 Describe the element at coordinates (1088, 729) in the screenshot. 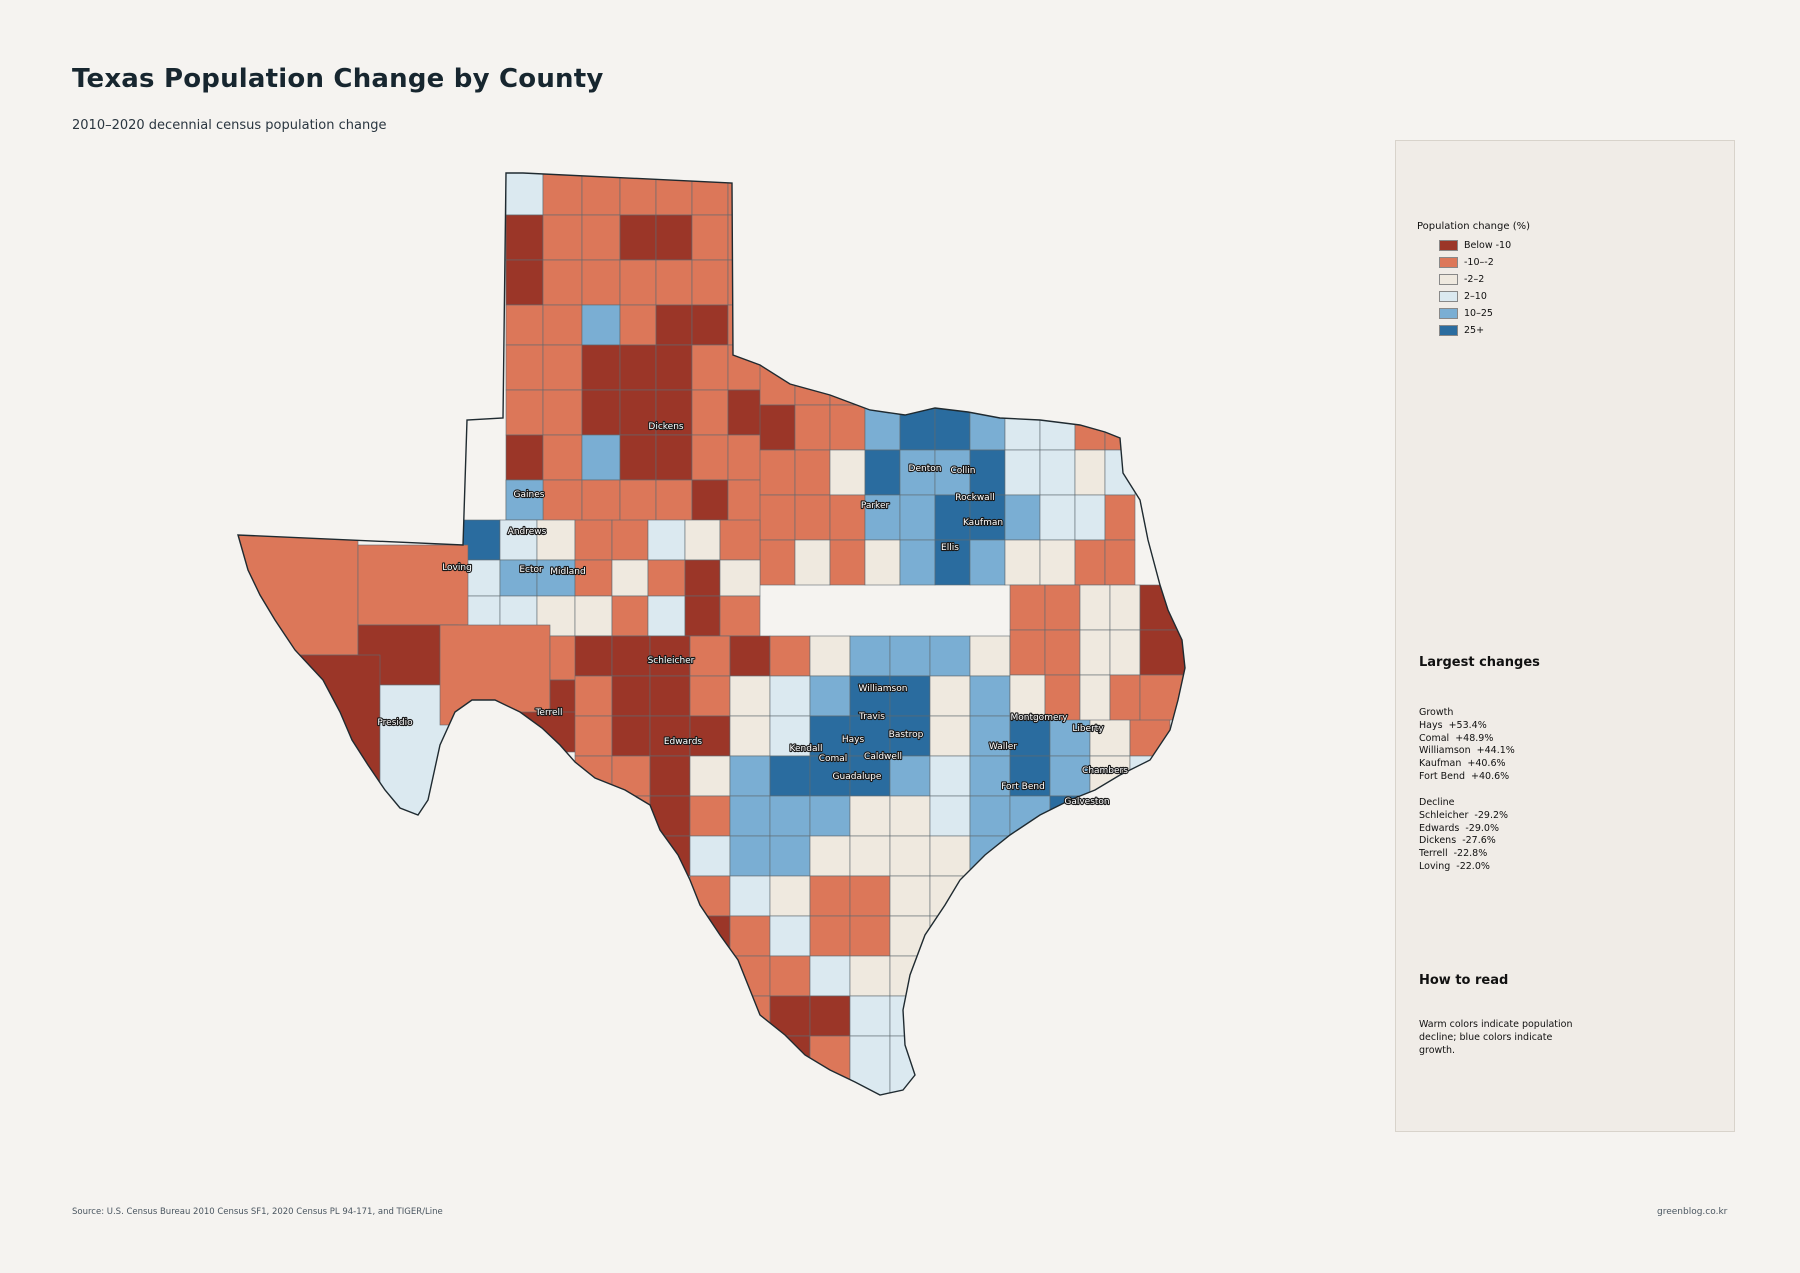

I see `county-label: Liberty` at that location.